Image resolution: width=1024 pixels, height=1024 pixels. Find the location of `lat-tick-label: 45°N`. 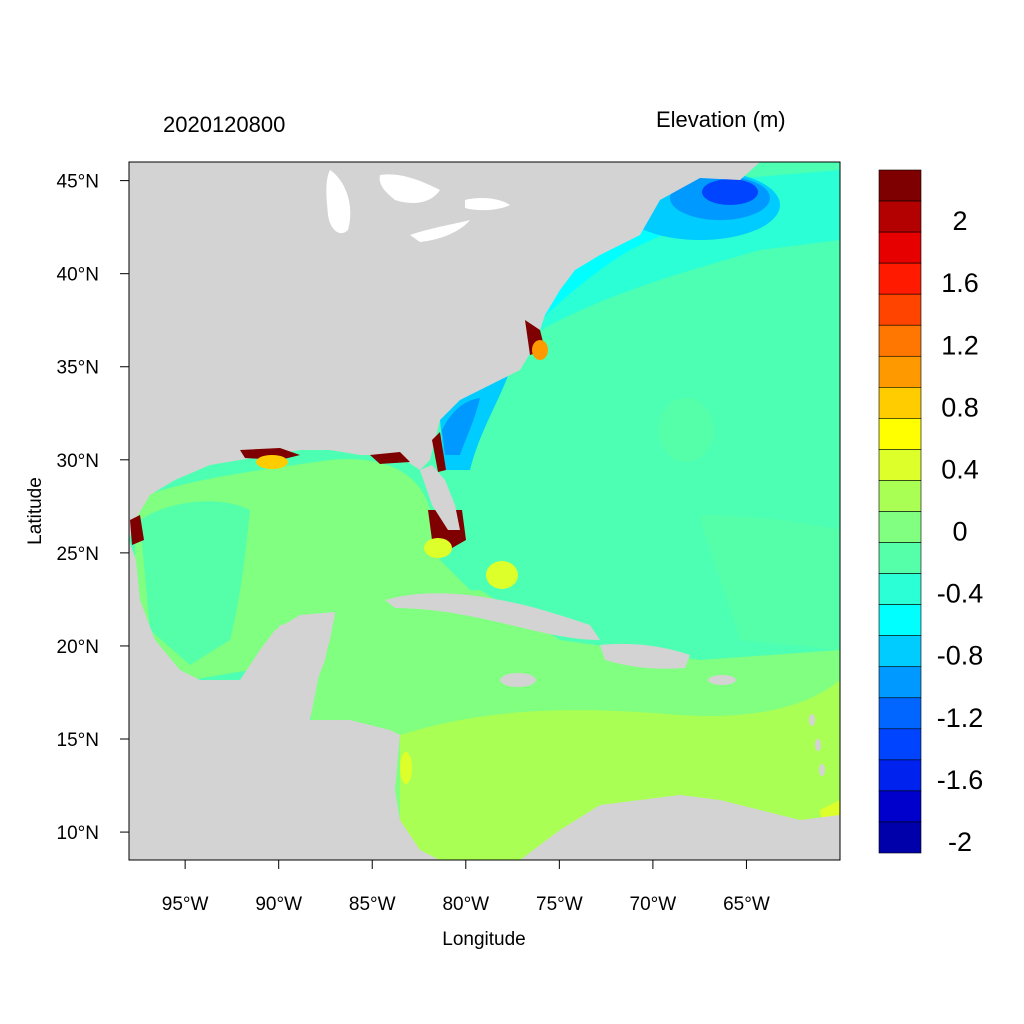

lat-tick-label: 45°N is located at coordinates (78, 182).